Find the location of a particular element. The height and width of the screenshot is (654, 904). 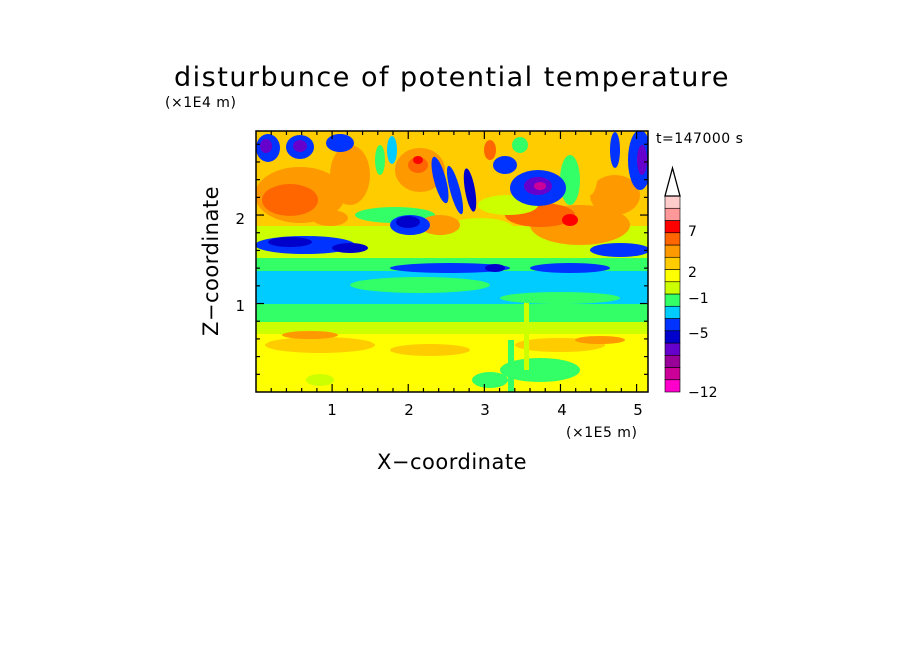

y-tick-label-1: 1 is located at coordinates (240, 306).